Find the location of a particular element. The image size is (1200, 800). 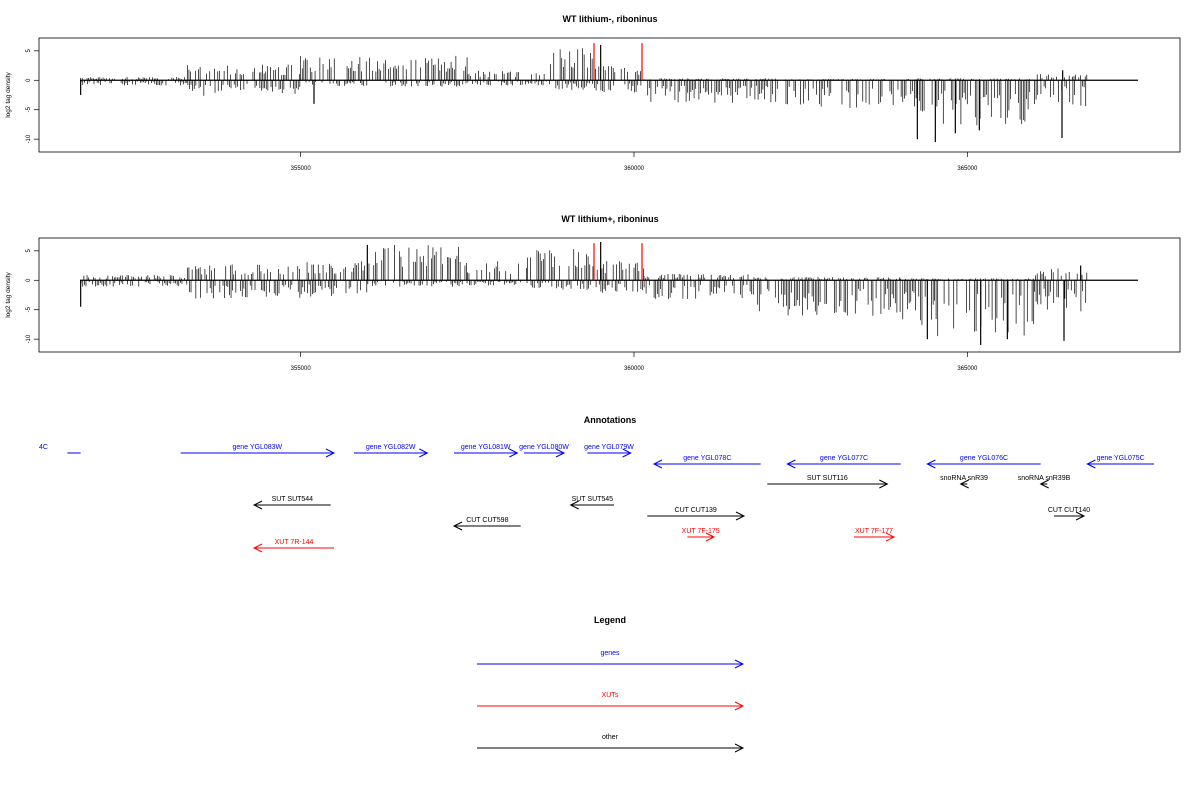

annotation-feature: SUT SUT544 is located at coordinates (291, 503).